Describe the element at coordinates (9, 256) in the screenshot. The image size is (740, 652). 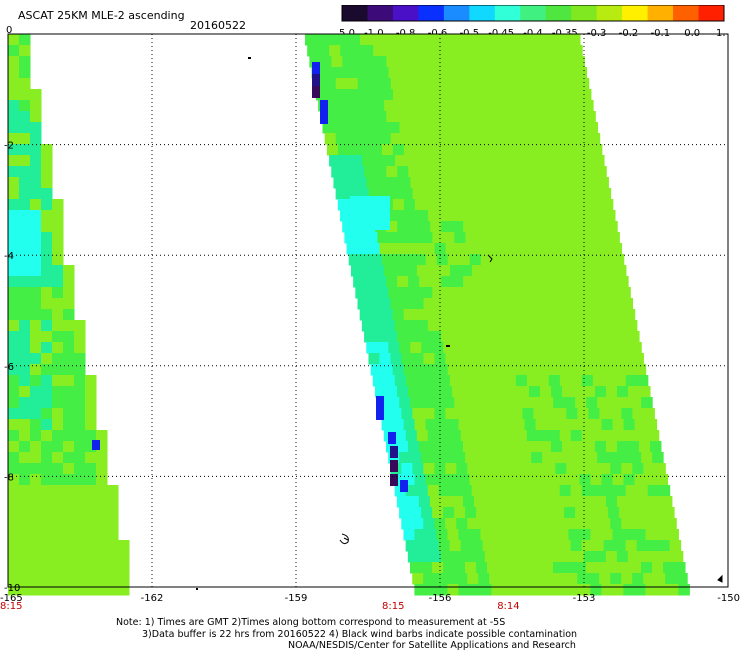
I see `latitude-tick-label: -4` at that location.